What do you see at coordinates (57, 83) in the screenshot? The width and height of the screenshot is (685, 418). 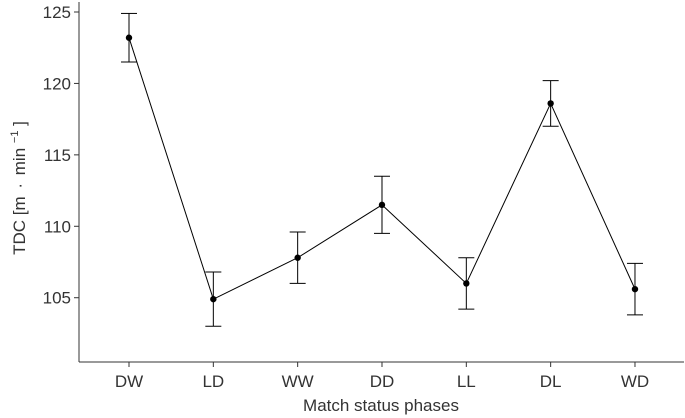 I see `y-tick-label: 120` at bounding box center [57, 83].